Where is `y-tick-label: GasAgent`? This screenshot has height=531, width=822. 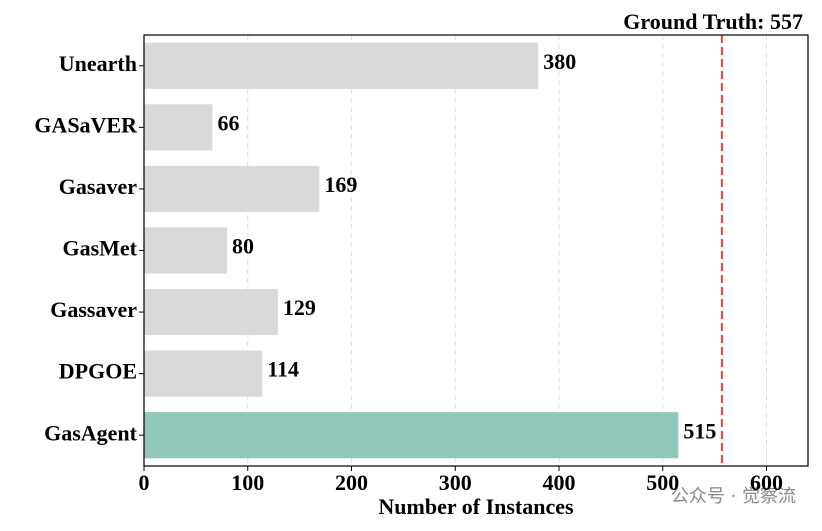
y-tick-label: GasAgent is located at coordinates (91, 432).